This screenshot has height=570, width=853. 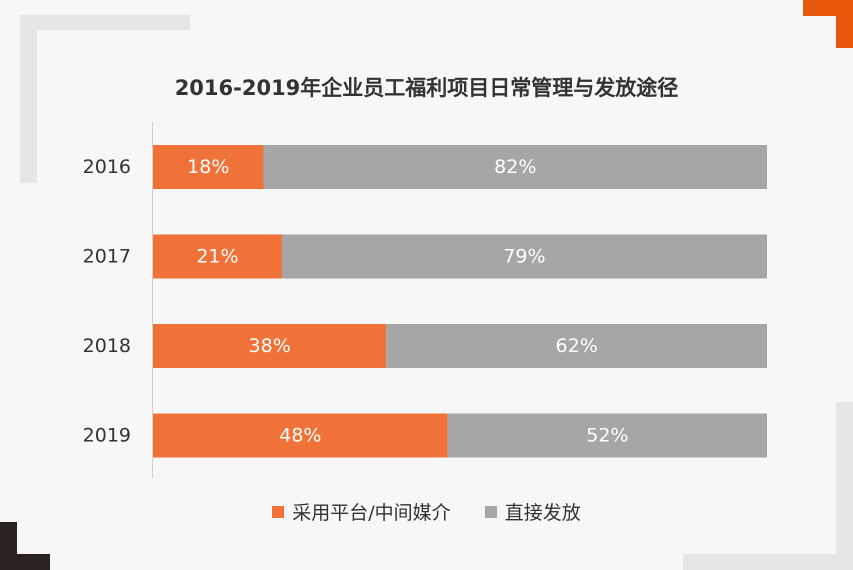 I want to click on bar-platform-2018, so click(x=270, y=346).